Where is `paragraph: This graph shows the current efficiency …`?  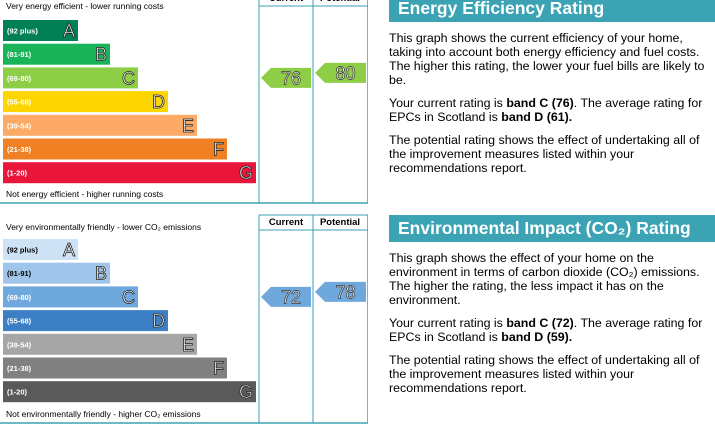
paragraph: This graph shows the current efficiency … is located at coordinates (550, 59).